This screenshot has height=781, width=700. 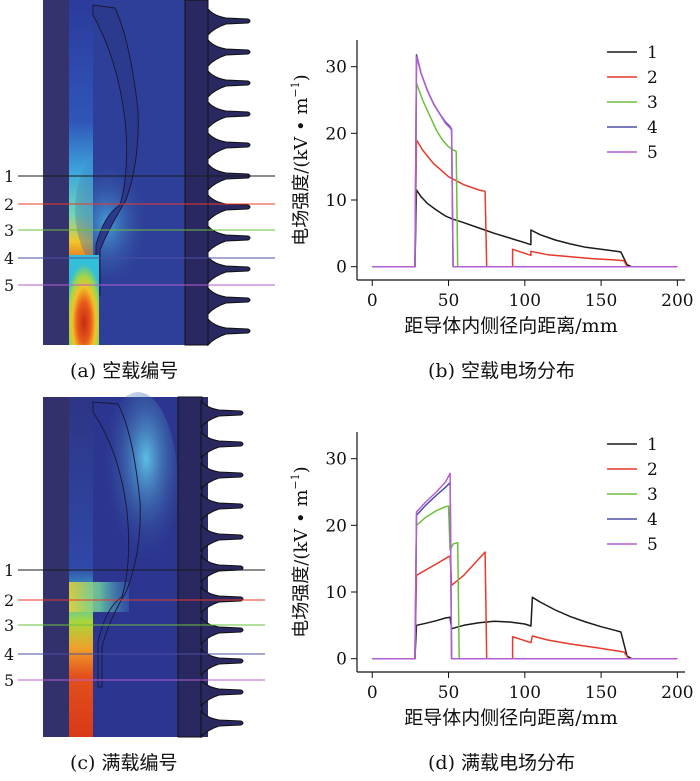 What do you see at coordinates (84, 300) in the screenshot?
I see `hot-zone` at bounding box center [84, 300].